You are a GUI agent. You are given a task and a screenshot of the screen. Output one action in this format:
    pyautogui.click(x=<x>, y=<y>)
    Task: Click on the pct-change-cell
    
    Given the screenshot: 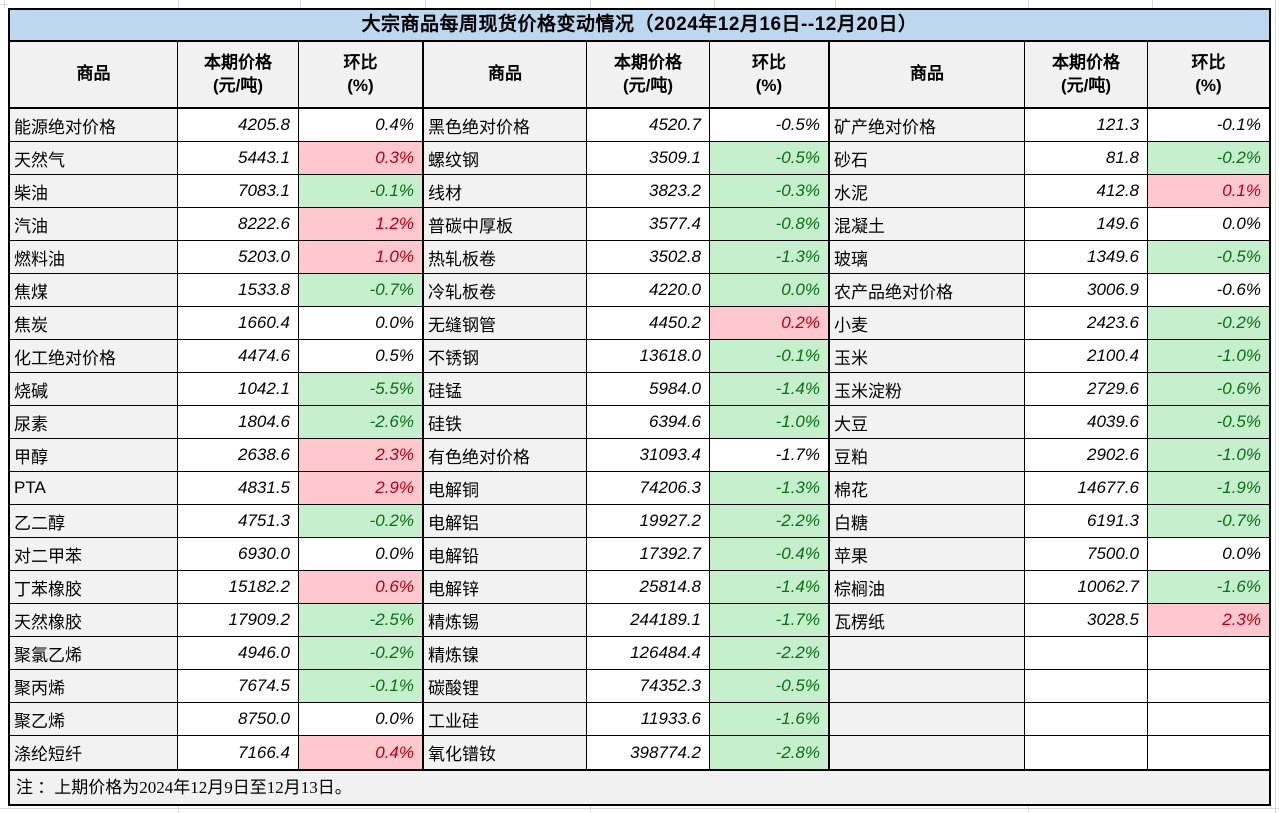 What is the action you would take?
    pyautogui.click(x=1208, y=653)
    